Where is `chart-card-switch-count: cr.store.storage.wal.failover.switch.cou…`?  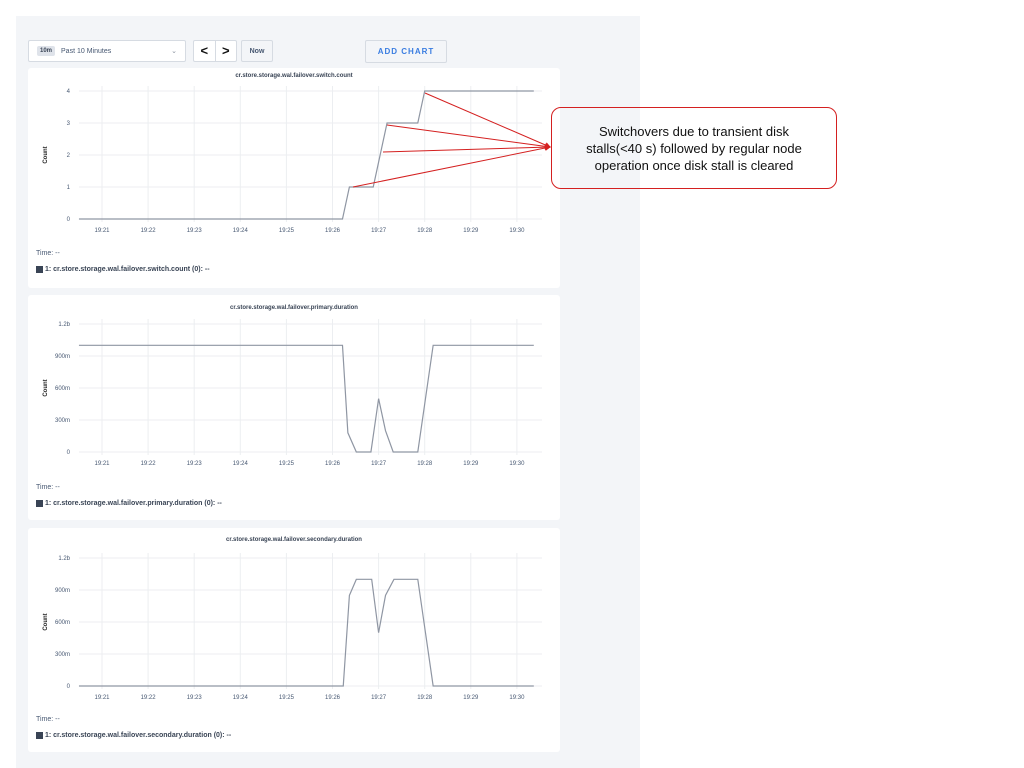
chart-card-switch-count: cr.store.storage.wal.failover.switch.cou… is located at coordinates (294, 178).